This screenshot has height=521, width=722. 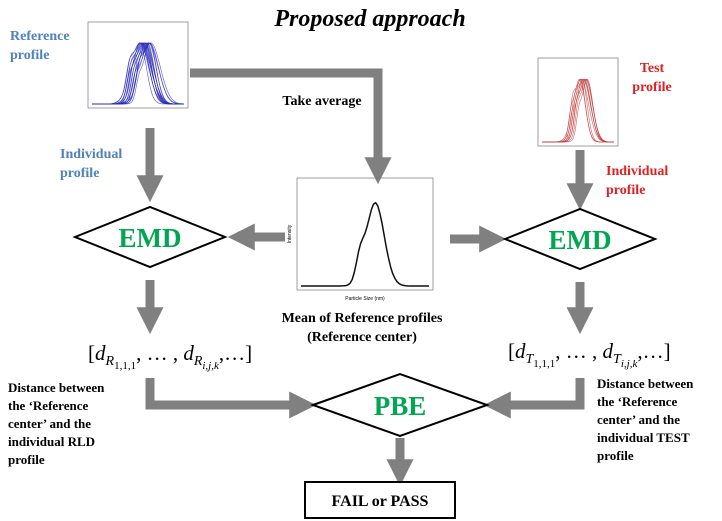 I want to click on test-individual: Individual profile, so click(x=637, y=181).